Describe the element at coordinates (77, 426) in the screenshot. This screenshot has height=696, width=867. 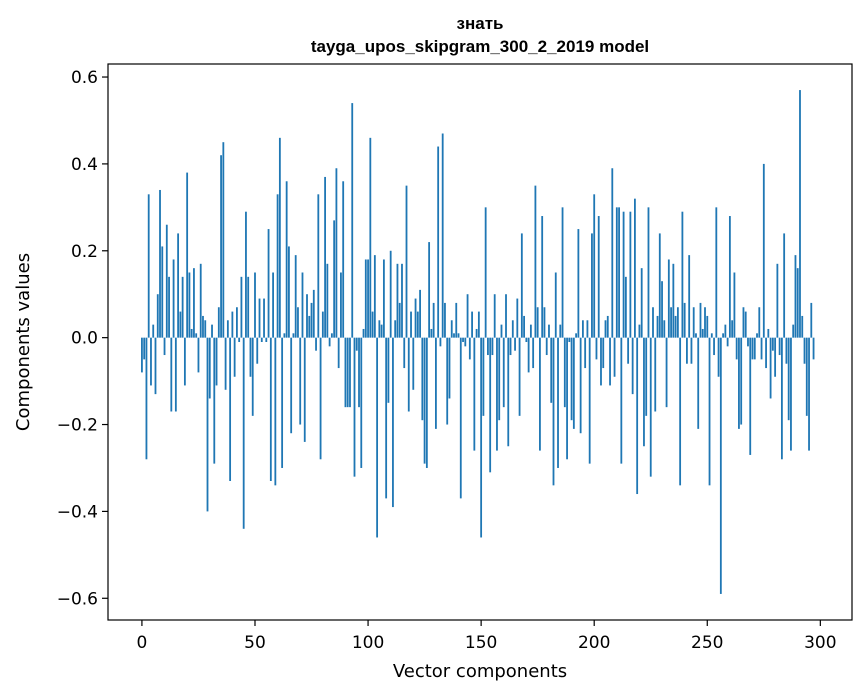
I see `y-tick-label: −0.2` at that location.